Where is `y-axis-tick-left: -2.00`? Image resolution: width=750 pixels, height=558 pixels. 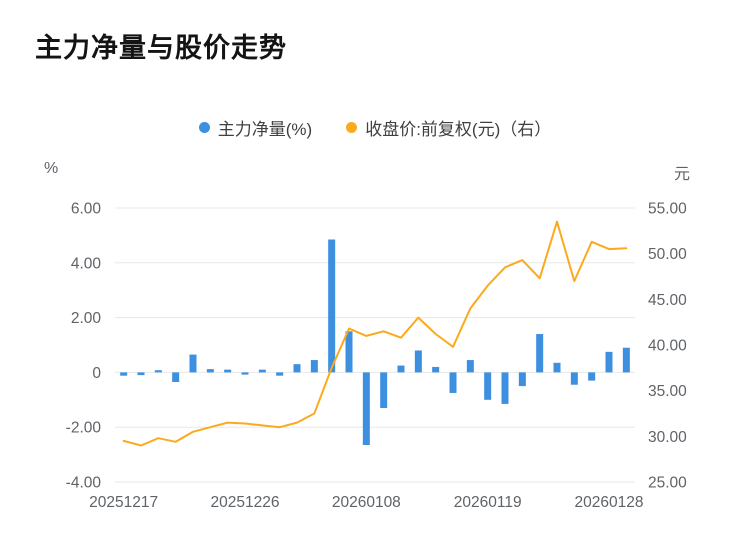
y-axis-tick-left: -2.00 is located at coordinates (84, 428).